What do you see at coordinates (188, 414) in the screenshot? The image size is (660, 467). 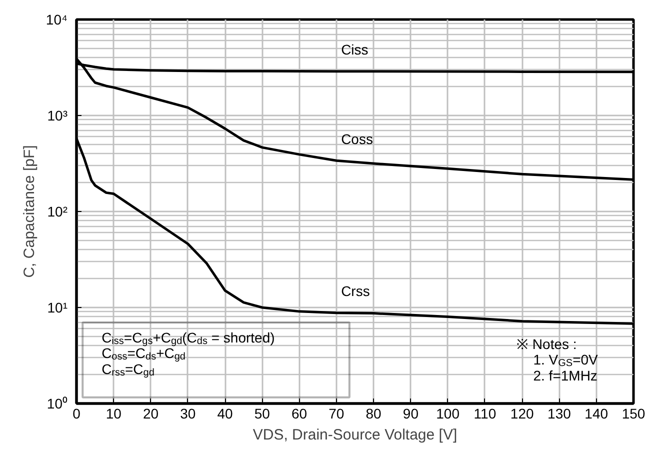 I see `x-tick-label: 30` at bounding box center [188, 414].